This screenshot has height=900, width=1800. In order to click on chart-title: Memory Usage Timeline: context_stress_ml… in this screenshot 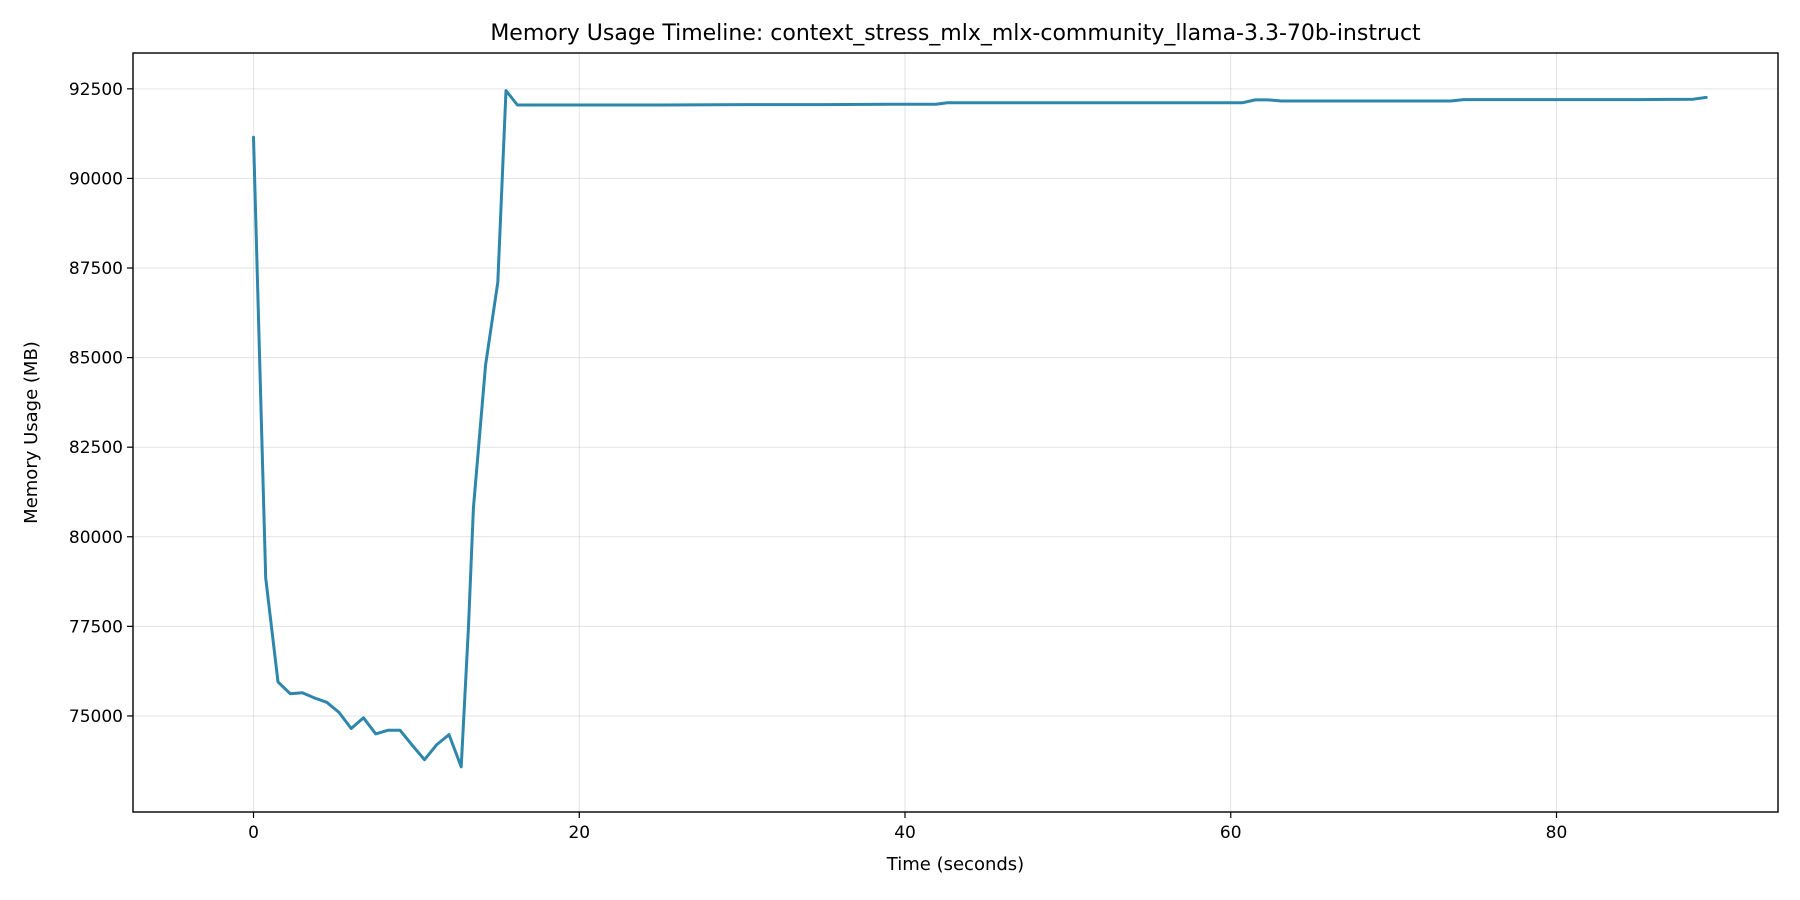, I will do `click(955, 33)`.